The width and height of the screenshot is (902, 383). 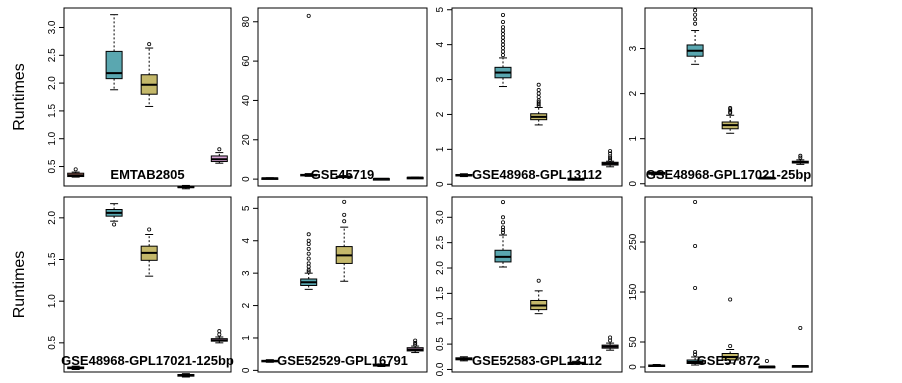 I want to click on y-tick-label: 40, so click(x=246, y=100).